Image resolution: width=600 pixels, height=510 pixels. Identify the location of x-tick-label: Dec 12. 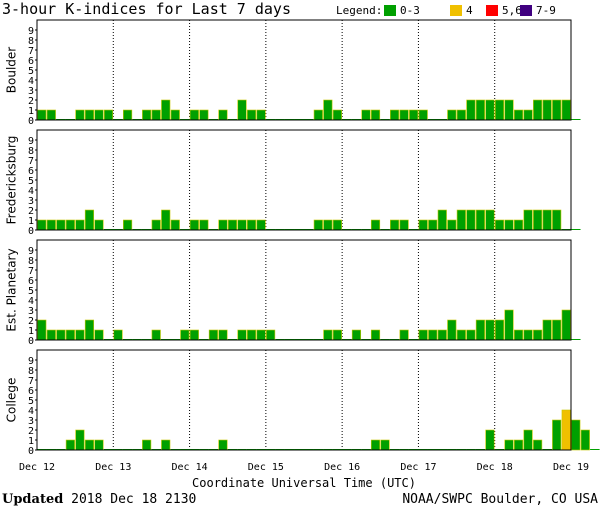
(37, 467).